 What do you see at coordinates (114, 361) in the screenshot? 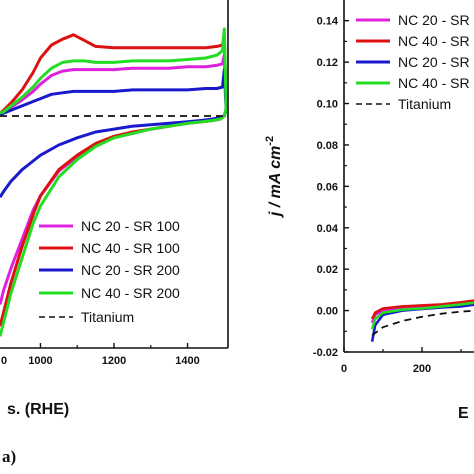
I see `x-tick-label-a-1200: 1200` at bounding box center [114, 361].